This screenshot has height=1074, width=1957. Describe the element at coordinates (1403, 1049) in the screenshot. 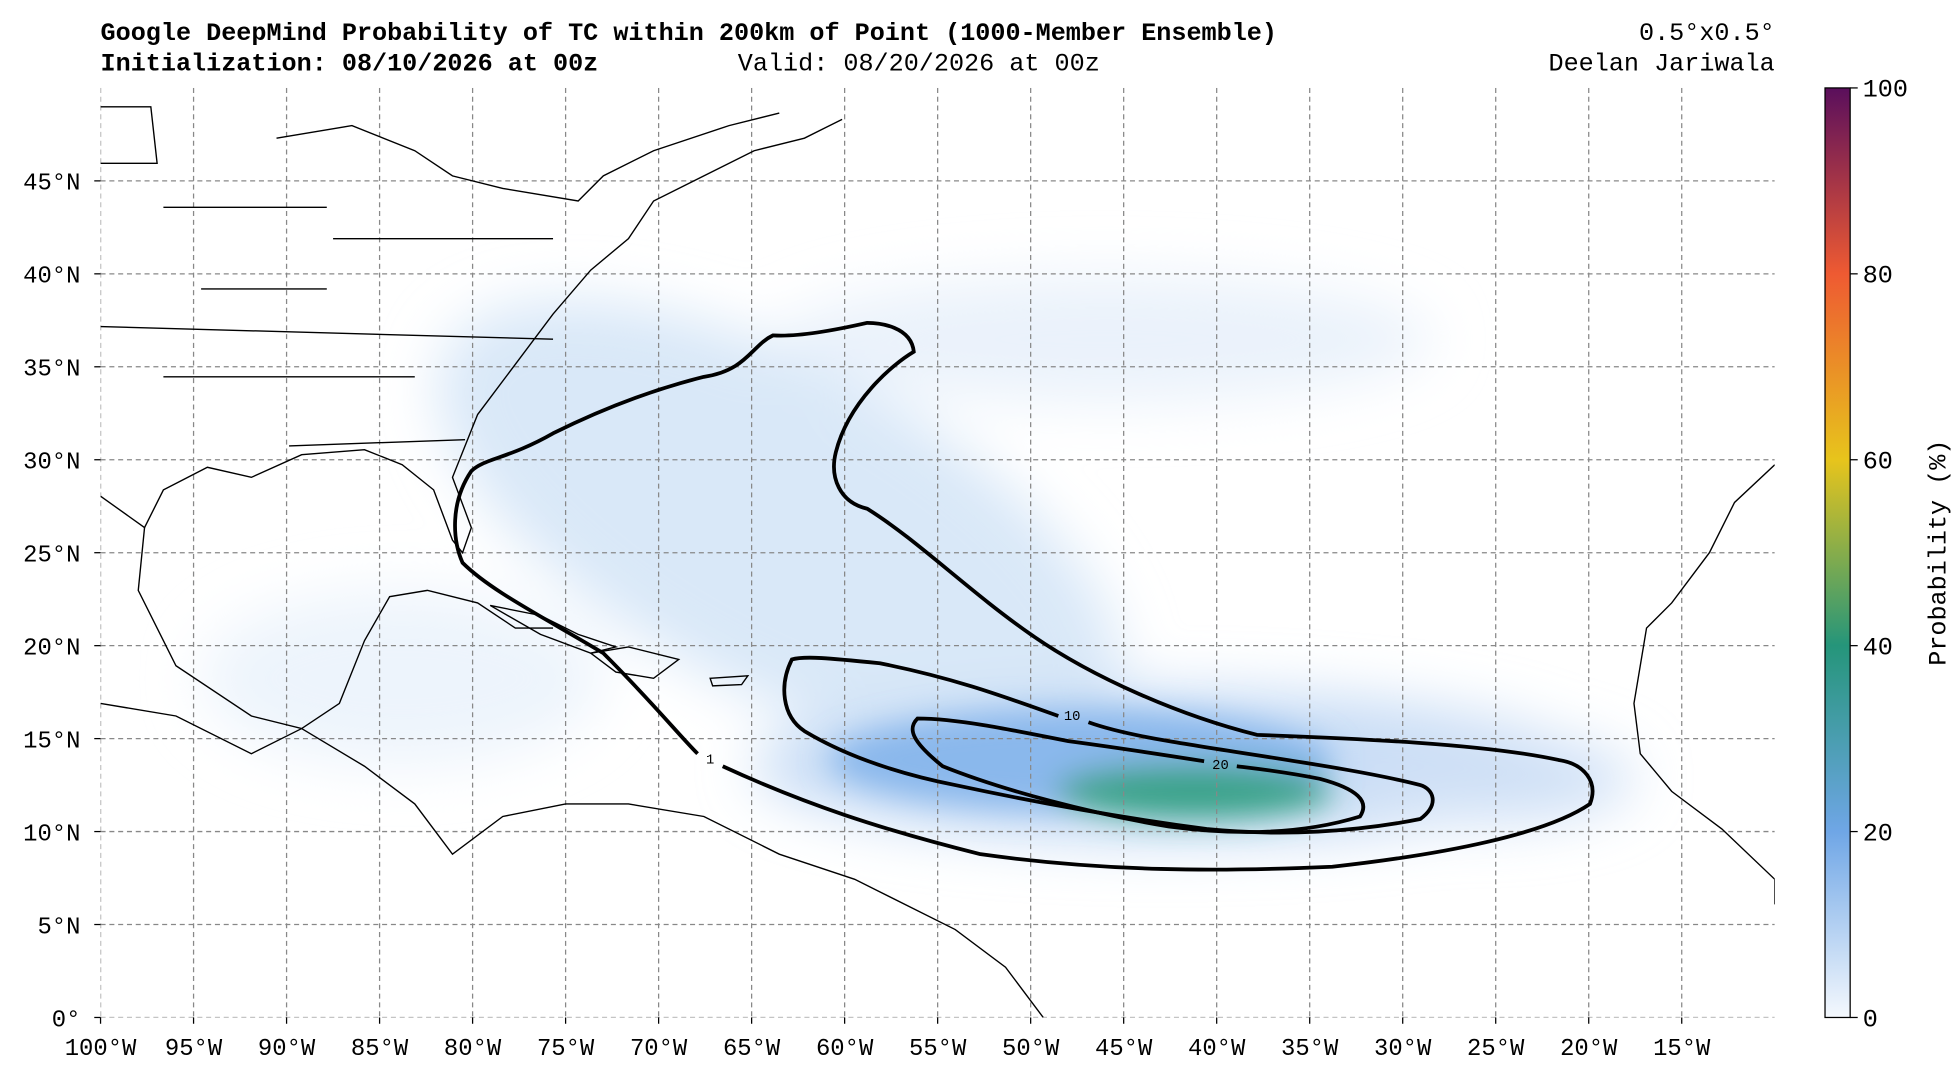

I see `x-tick-label: 30°W` at that location.